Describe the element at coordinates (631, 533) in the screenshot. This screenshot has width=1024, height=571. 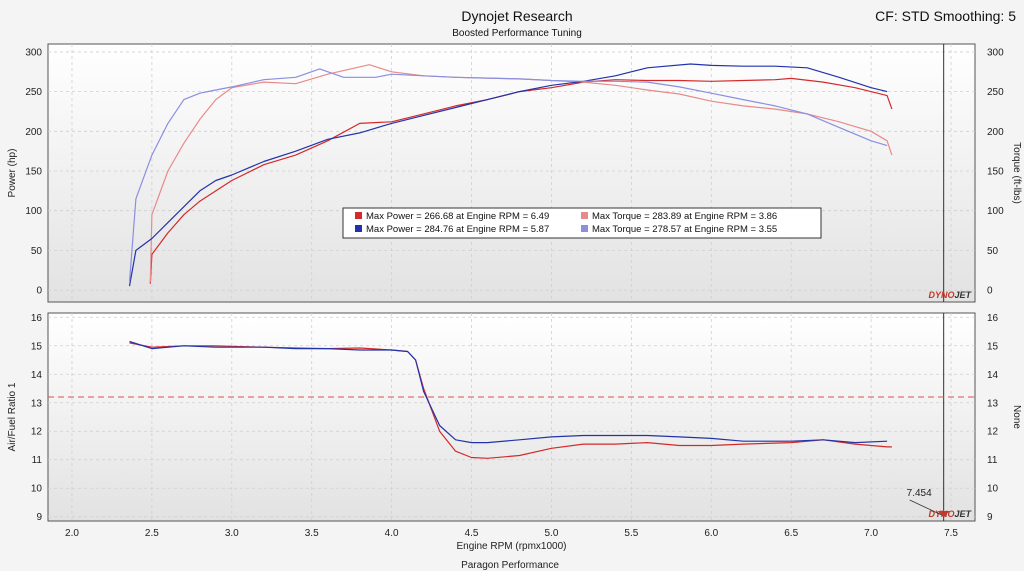
I see `x-tick-label: 5.5` at that location.